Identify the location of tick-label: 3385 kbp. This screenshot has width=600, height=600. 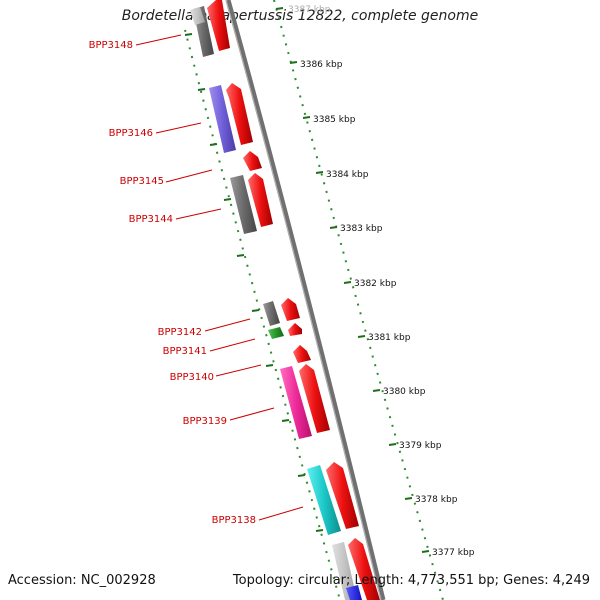
(334, 120).